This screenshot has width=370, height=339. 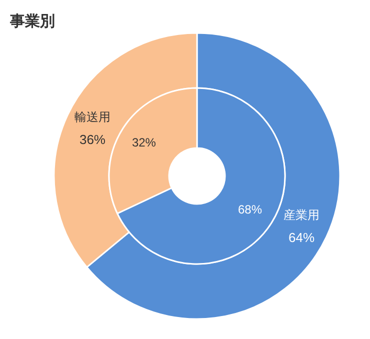 I want to click on data-label: 64%, so click(x=301, y=238).